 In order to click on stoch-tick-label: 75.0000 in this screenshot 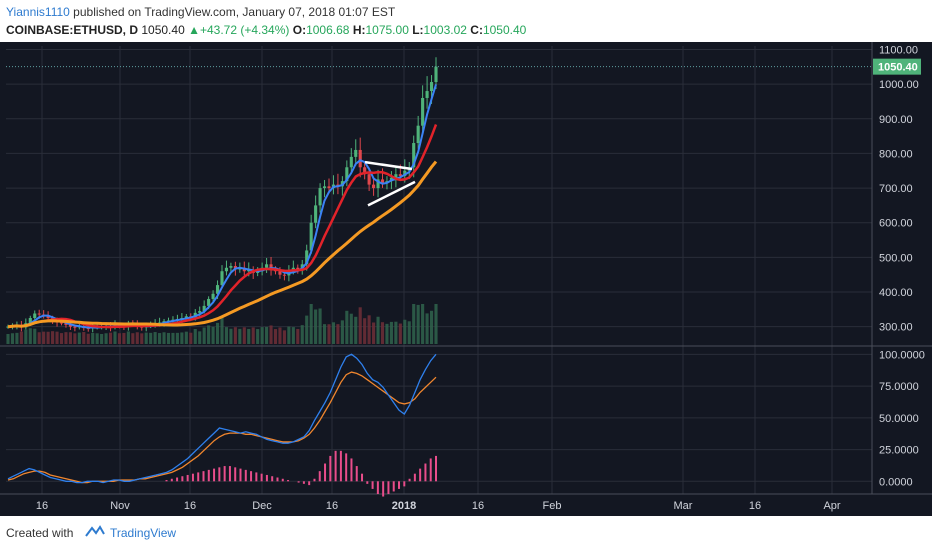, I will do `click(899, 387)`.